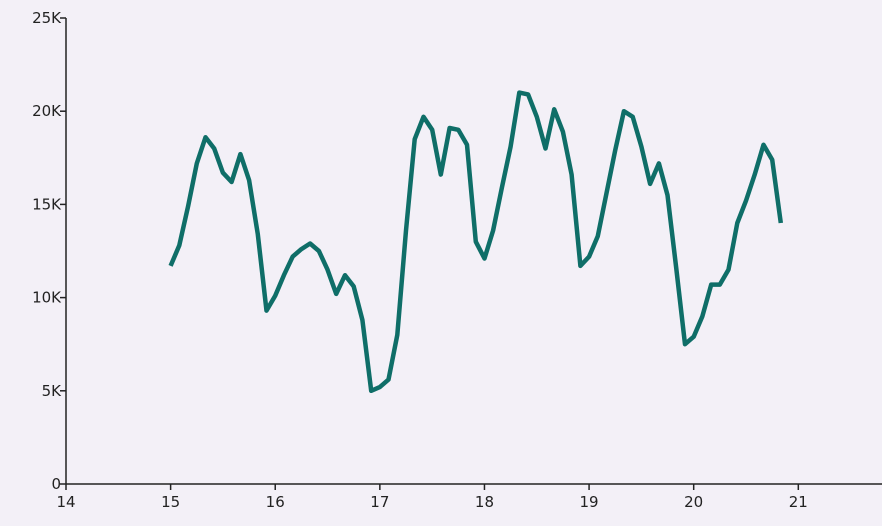  What do you see at coordinates (56, 484) in the screenshot?
I see `y-tick-label: 0` at bounding box center [56, 484].